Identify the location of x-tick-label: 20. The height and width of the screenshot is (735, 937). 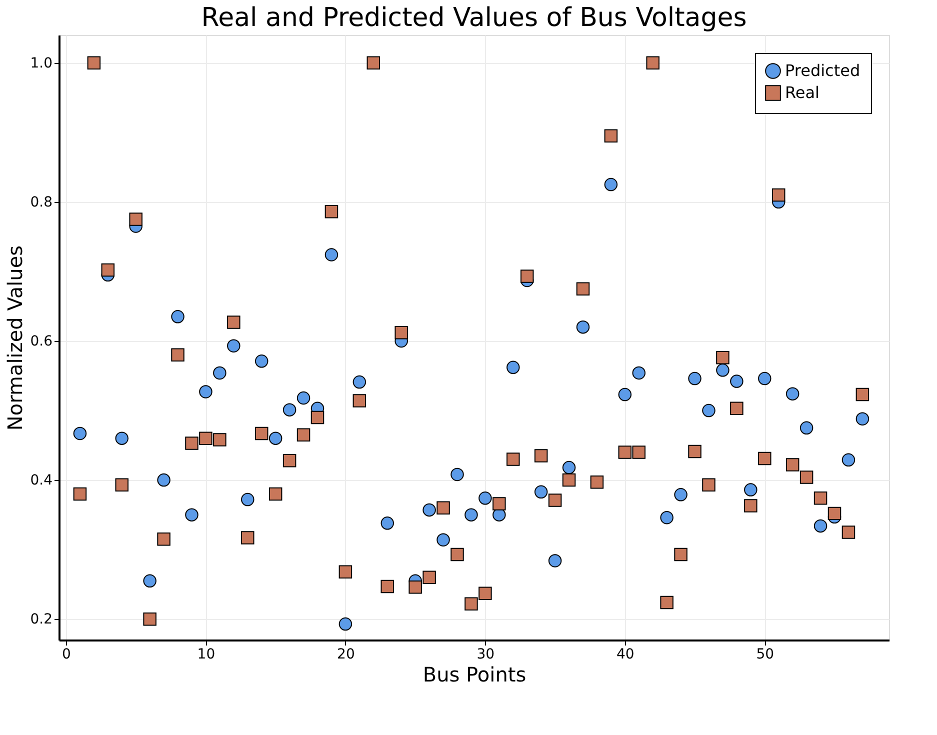
(346, 654).